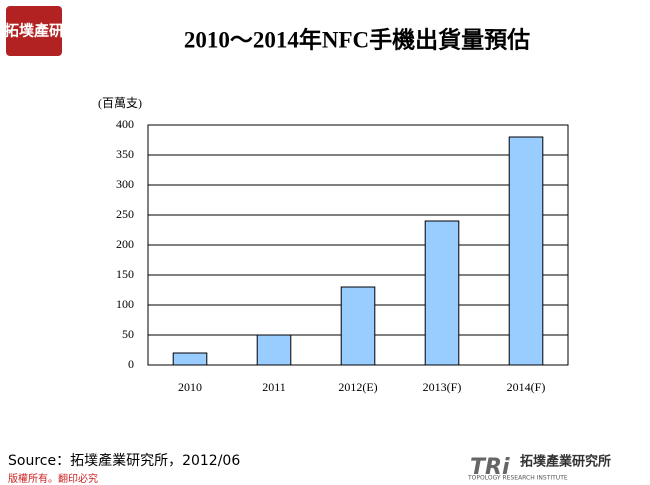 The image size is (650, 485). I want to click on y-tick-label: 250, so click(125, 214).